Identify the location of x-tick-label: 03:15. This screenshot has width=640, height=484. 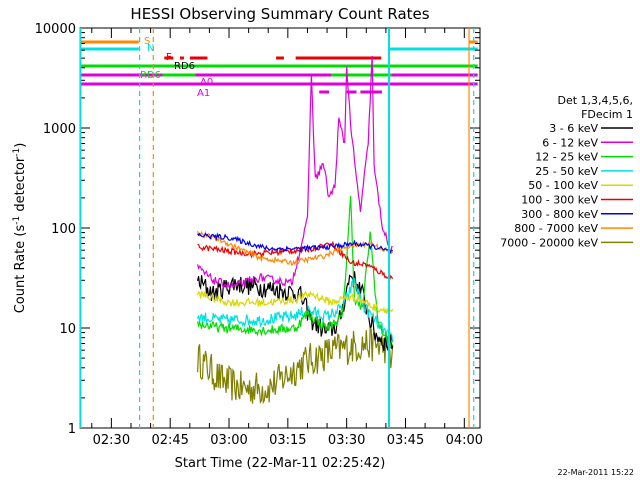
(287, 440).